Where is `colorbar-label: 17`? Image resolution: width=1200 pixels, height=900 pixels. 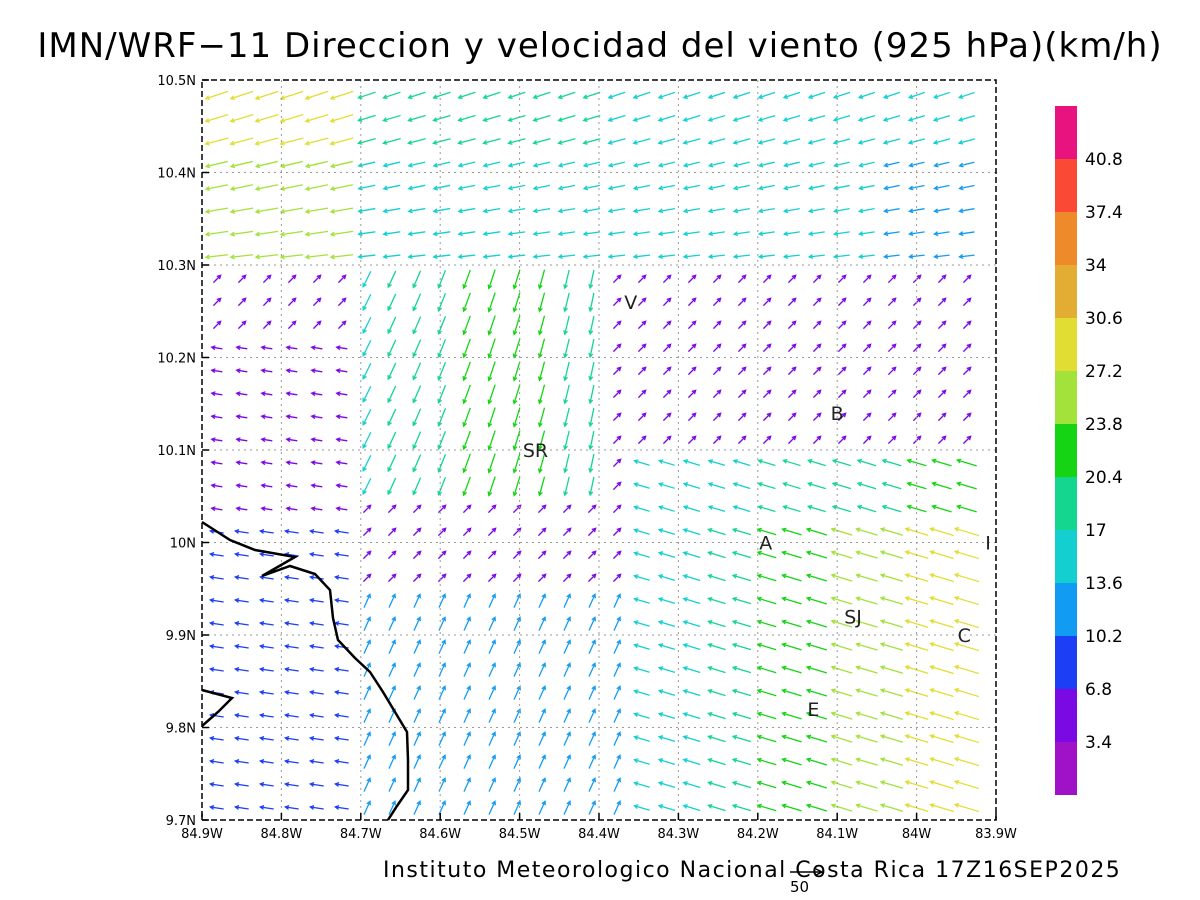 colorbar-label: 17 is located at coordinates (1096, 531).